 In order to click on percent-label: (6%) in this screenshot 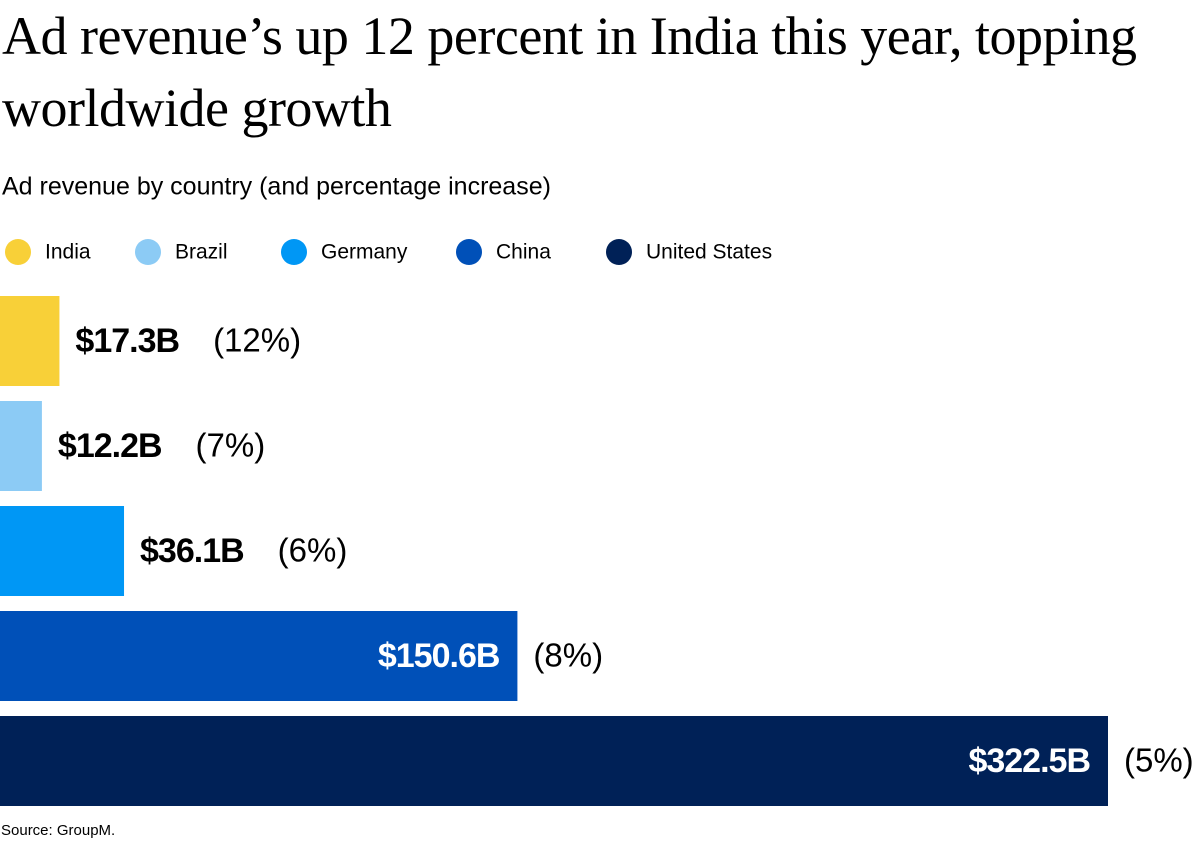, I will do `click(313, 550)`.